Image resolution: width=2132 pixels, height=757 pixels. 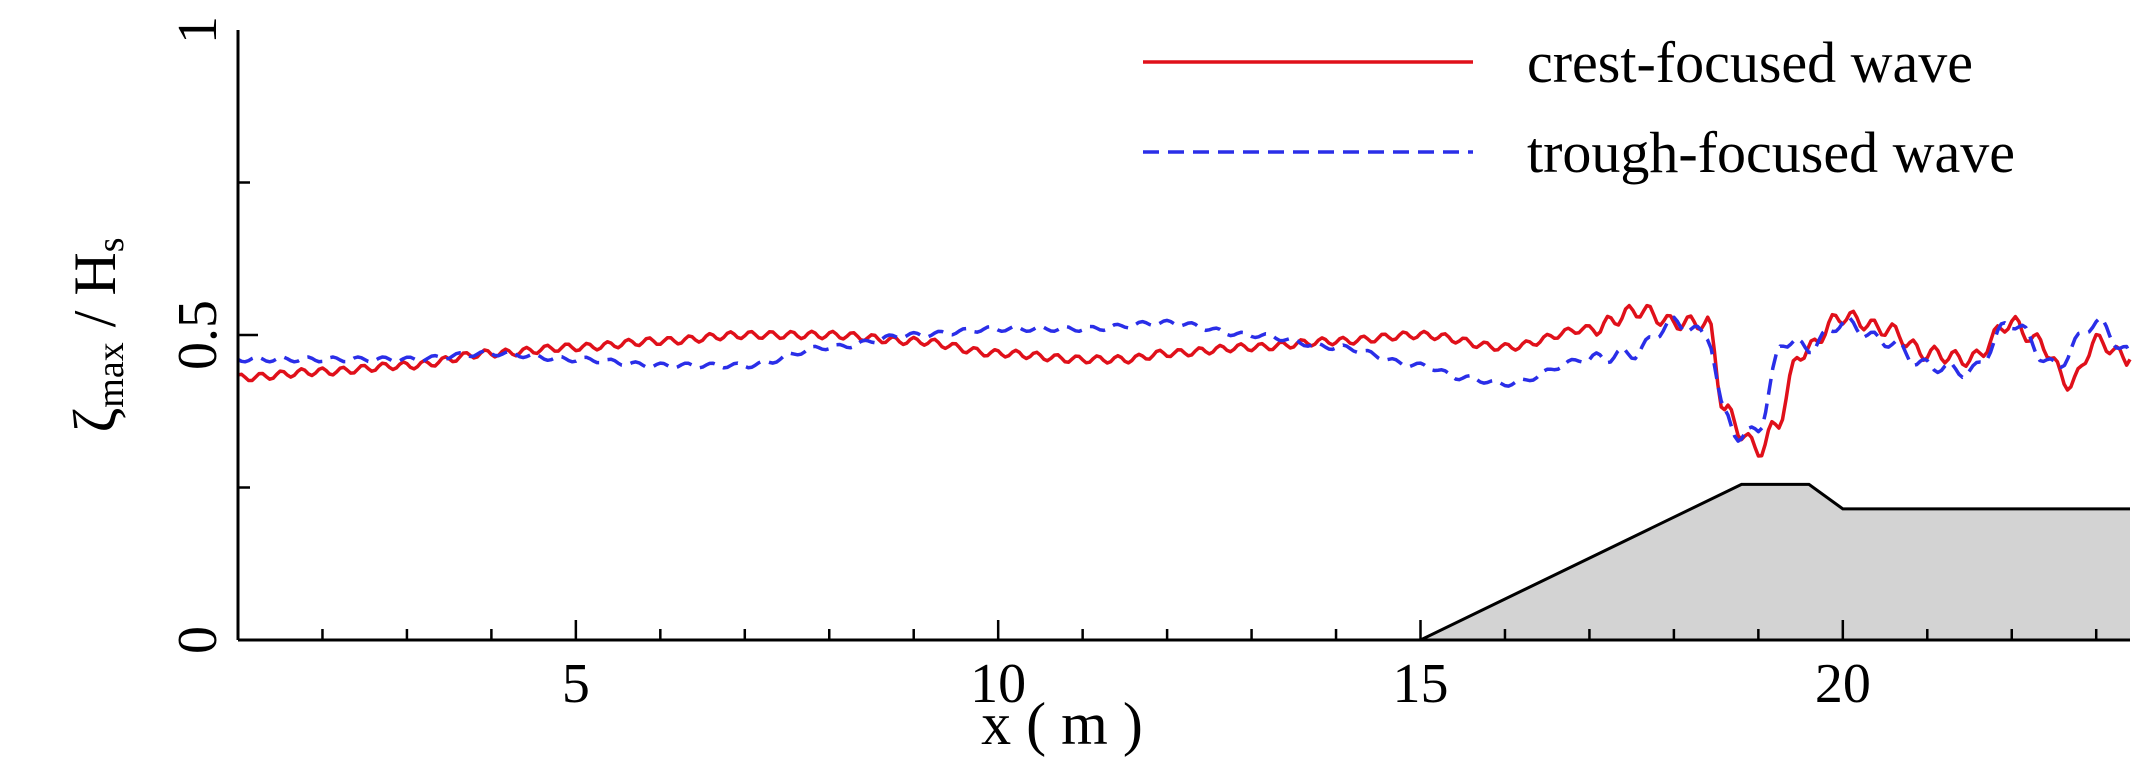 What do you see at coordinates (1579, 107) in the screenshot?
I see `legend: crest-focused wave trough-focused wave` at bounding box center [1579, 107].